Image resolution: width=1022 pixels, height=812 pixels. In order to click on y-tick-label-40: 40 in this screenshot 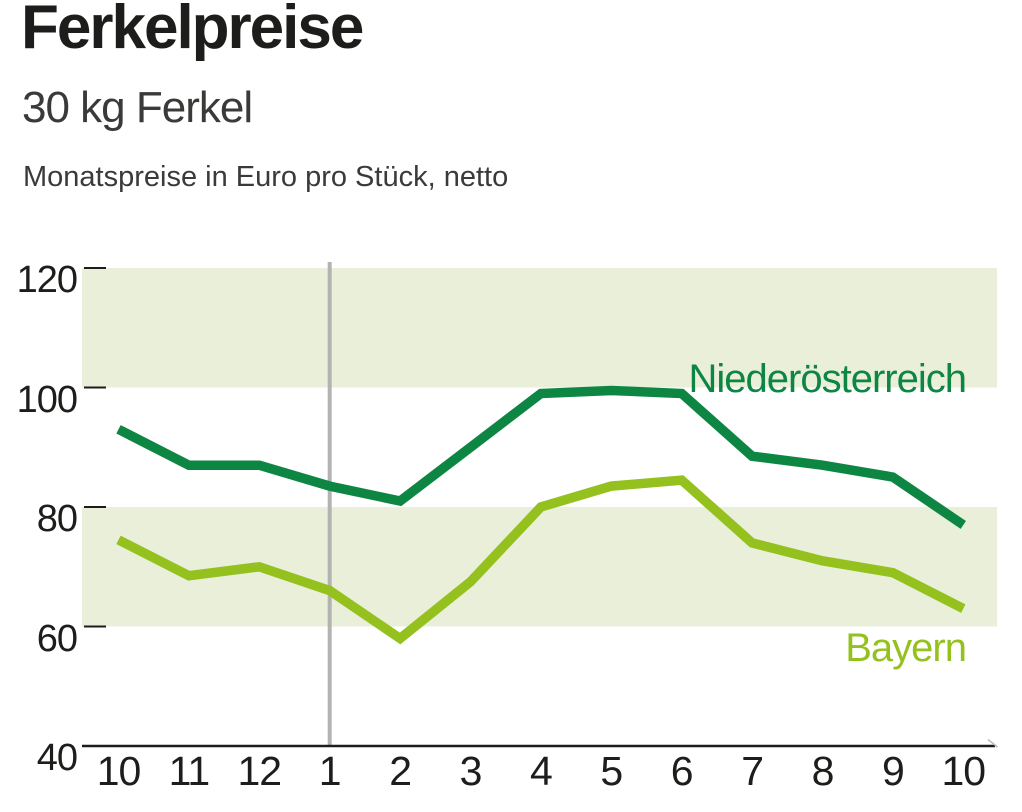, I will do `click(57, 758)`.